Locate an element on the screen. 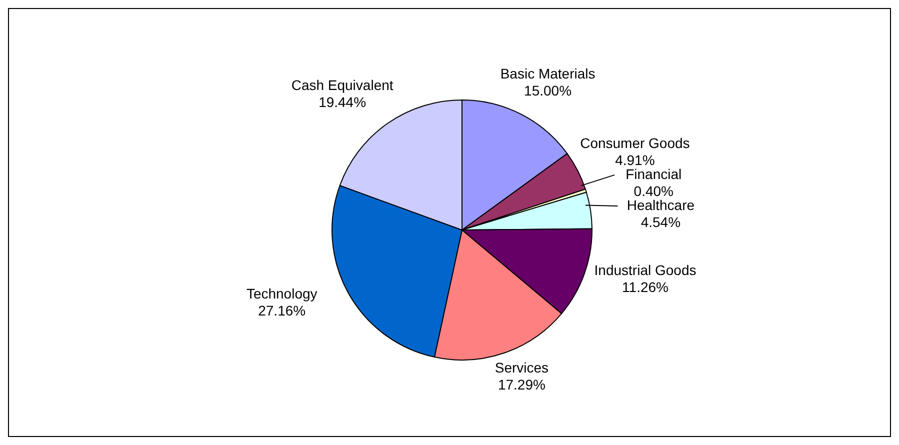 The height and width of the screenshot is (445, 899). data-label: 15.00% is located at coordinates (548, 90).